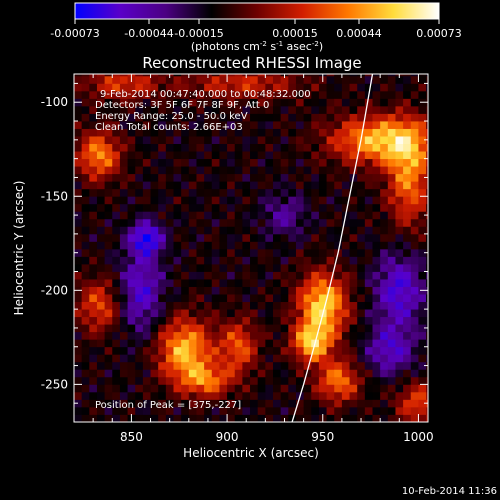  Describe the element at coordinates (439, 33) in the screenshot. I see `colorbar-tick-label: 0.00073` at that location.